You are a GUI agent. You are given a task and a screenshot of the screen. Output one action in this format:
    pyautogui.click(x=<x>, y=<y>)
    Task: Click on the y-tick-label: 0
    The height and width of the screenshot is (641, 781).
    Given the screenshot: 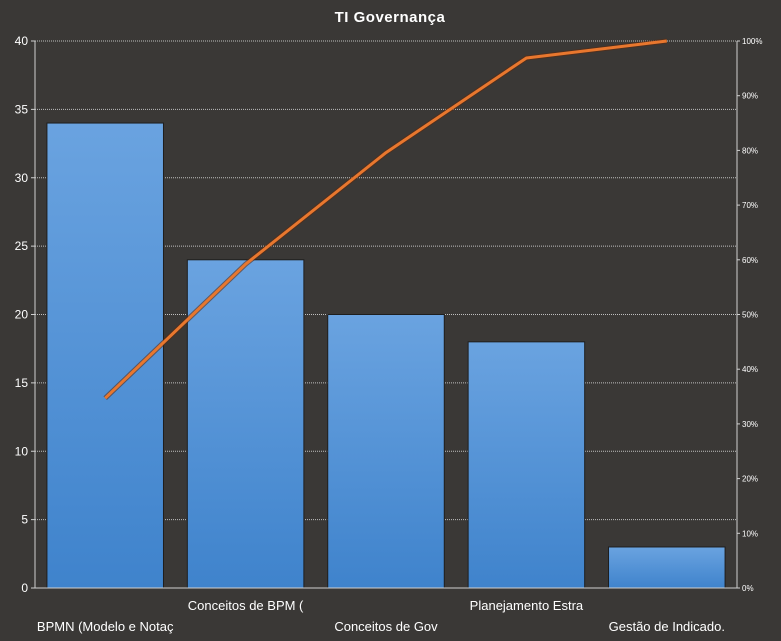 What is the action you would take?
    pyautogui.click(x=24, y=588)
    